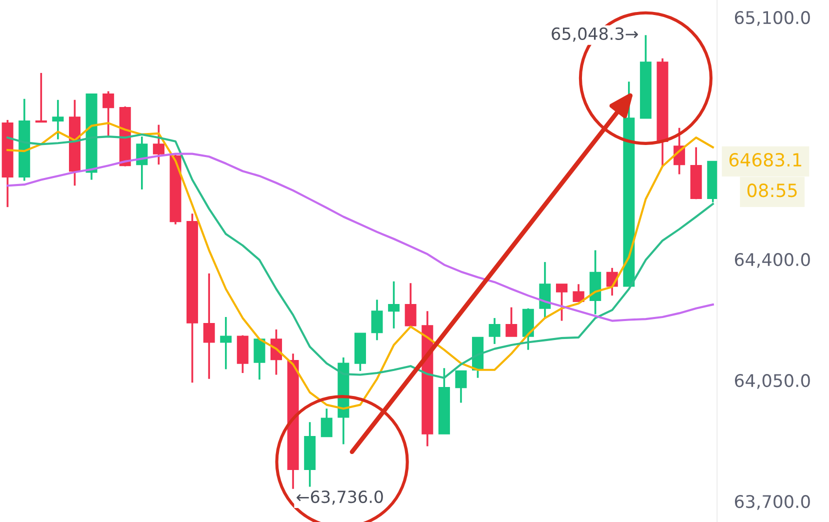 This screenshot has width=829, height=522. Describe the element at coordinates (339, 497) in the screenshot. I see `annotation: ←63,736.0` at that location.